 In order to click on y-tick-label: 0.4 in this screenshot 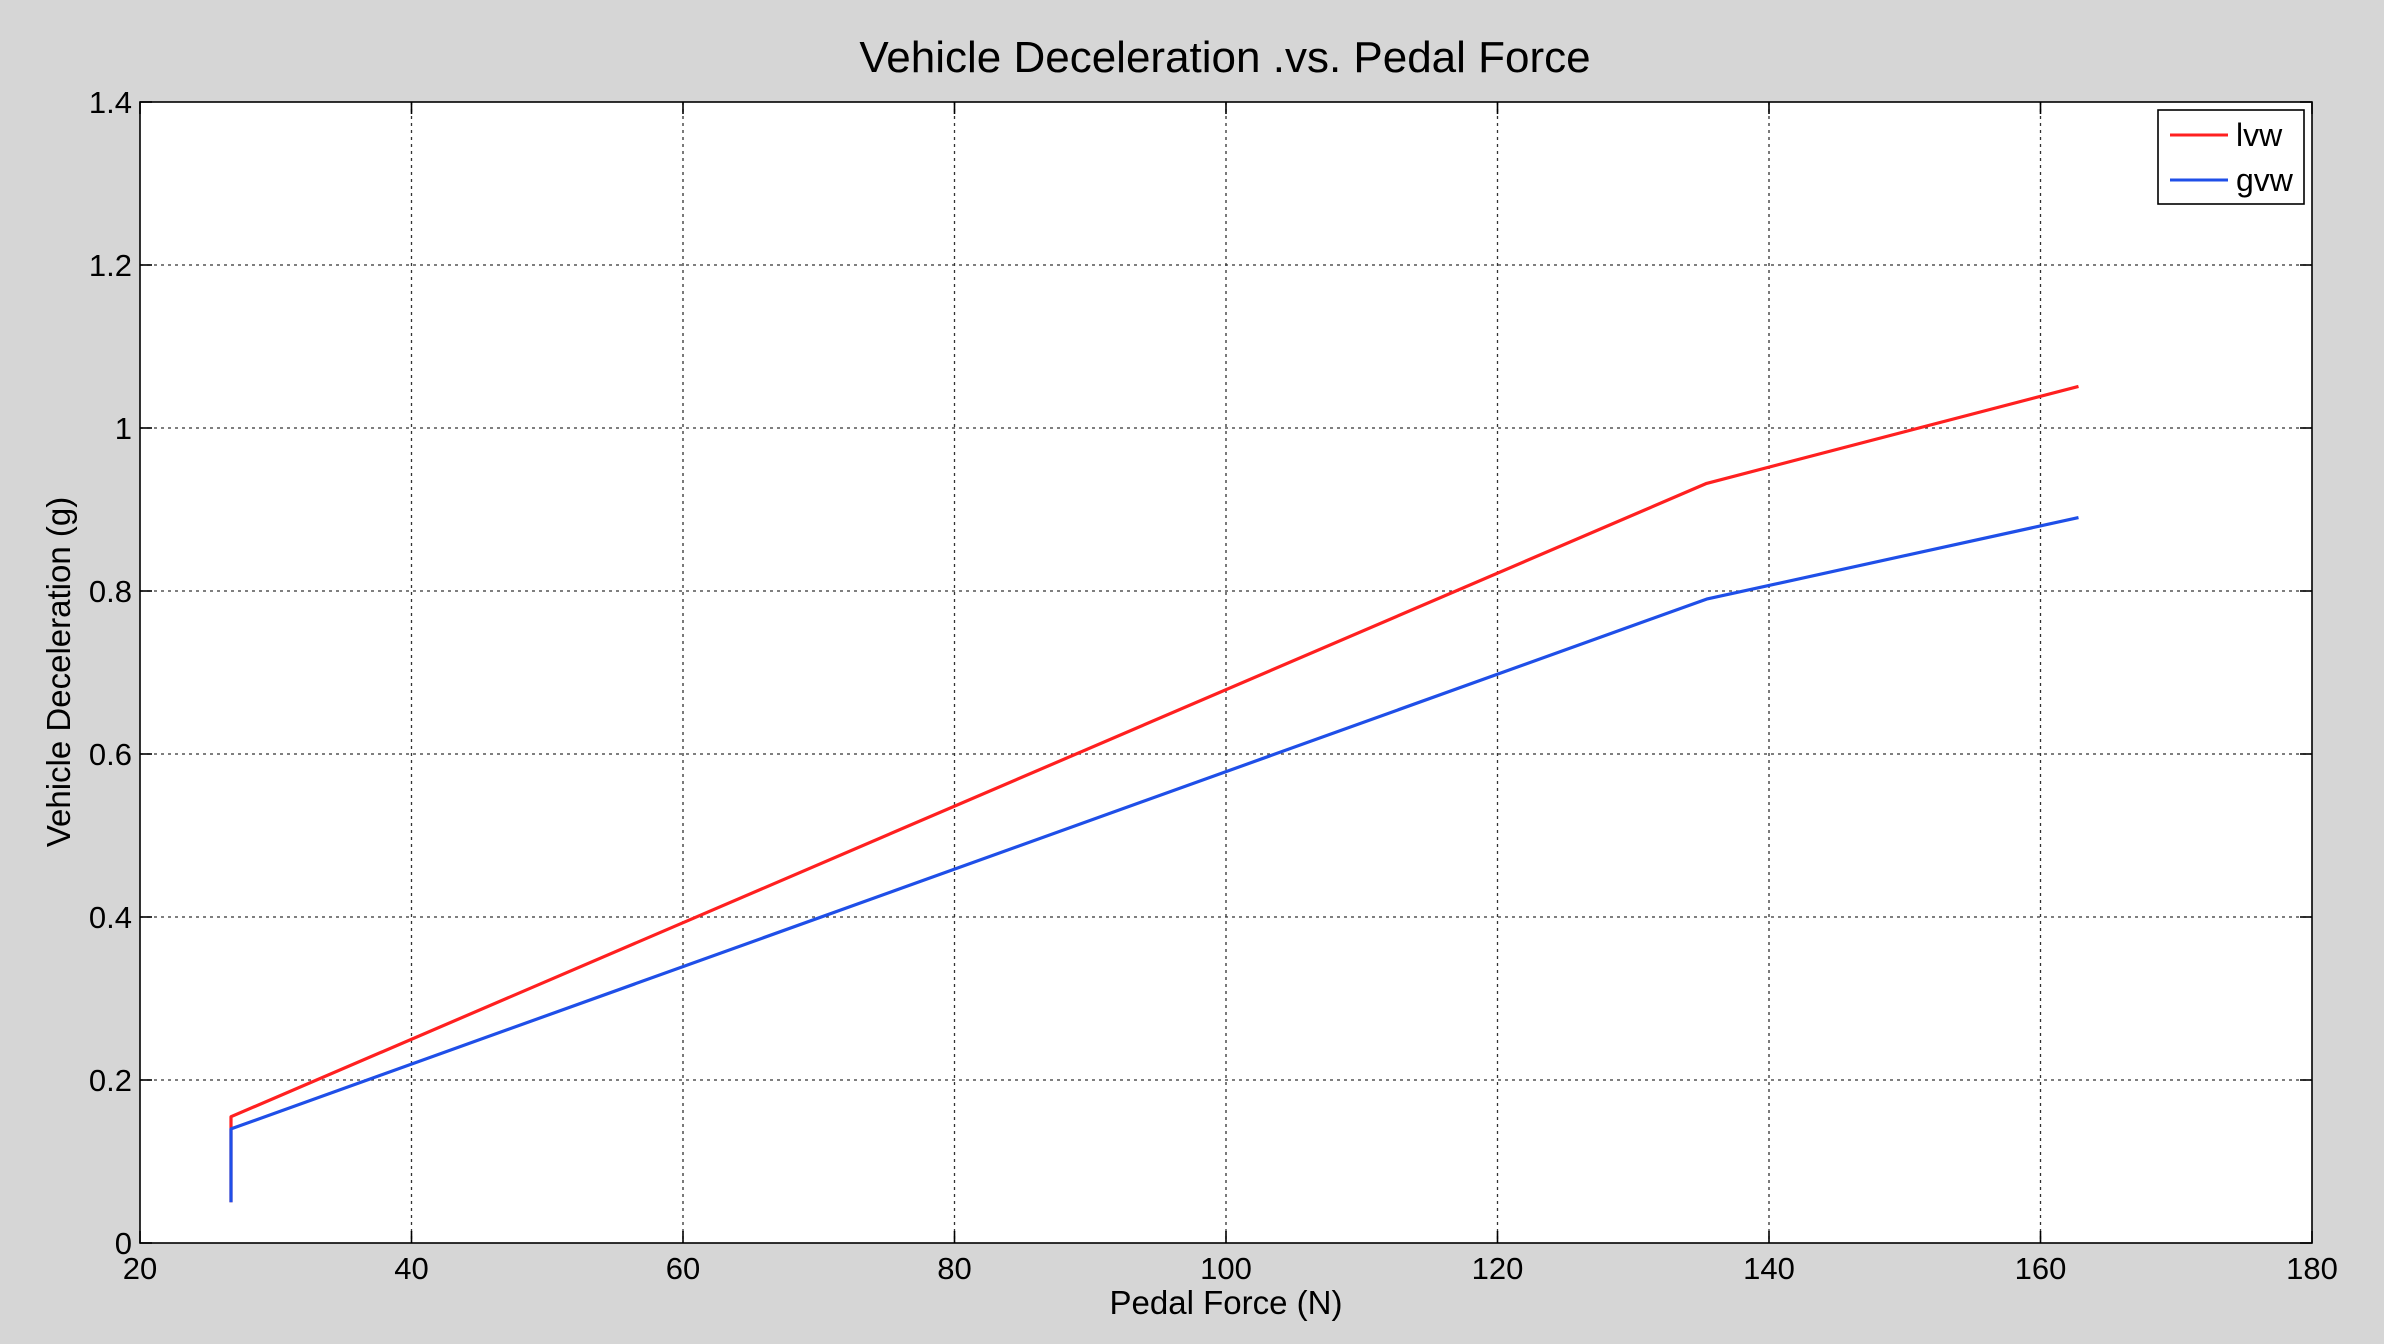, I will do `click(110, 917)`.